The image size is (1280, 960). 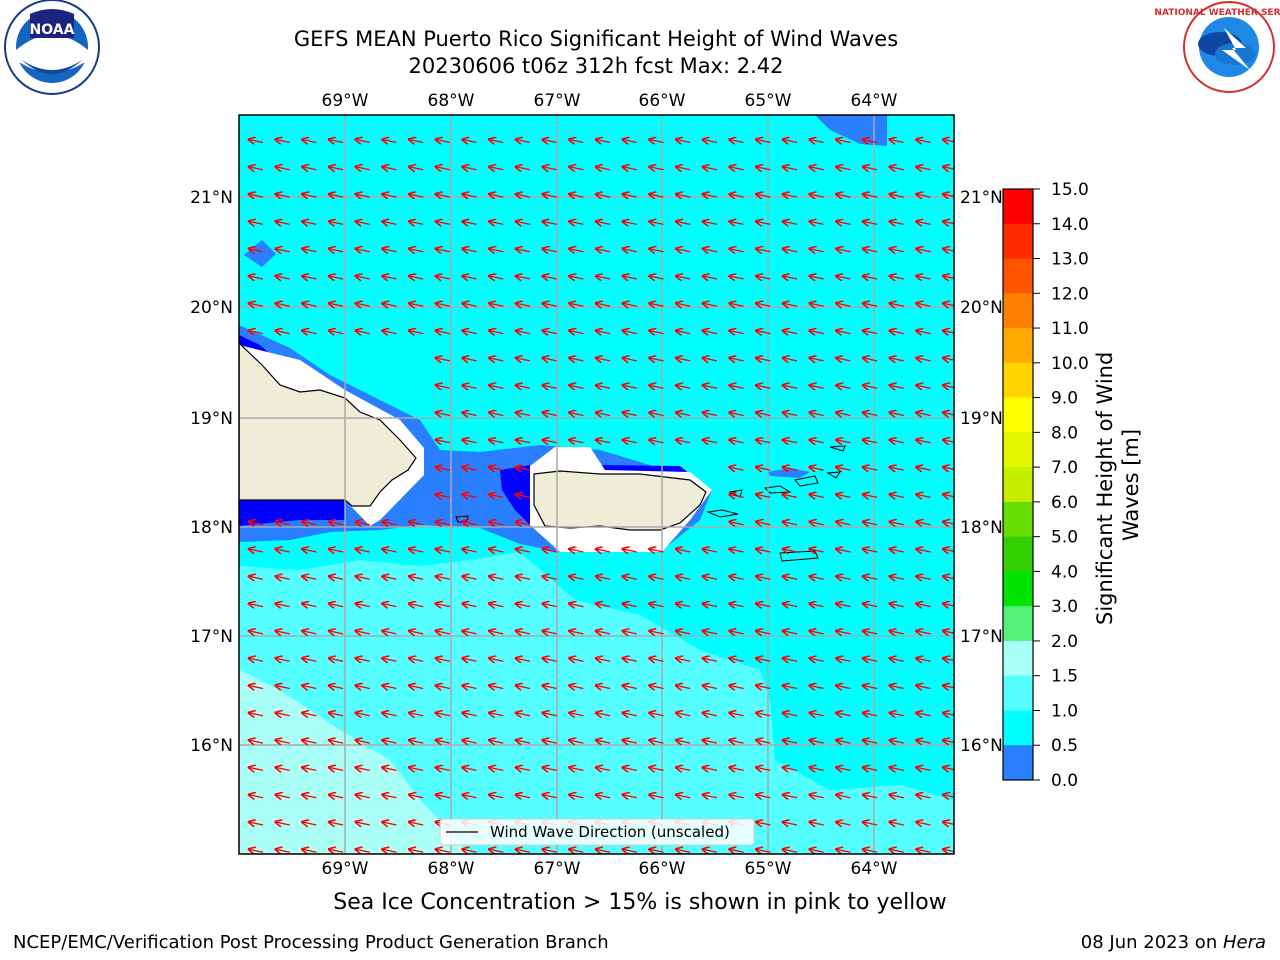 What do you see at coordinates (610, 832) in the screenshot?
I see `legend-label: Wind Wave Direction (unscaled)` at bounding box center [610, 832].